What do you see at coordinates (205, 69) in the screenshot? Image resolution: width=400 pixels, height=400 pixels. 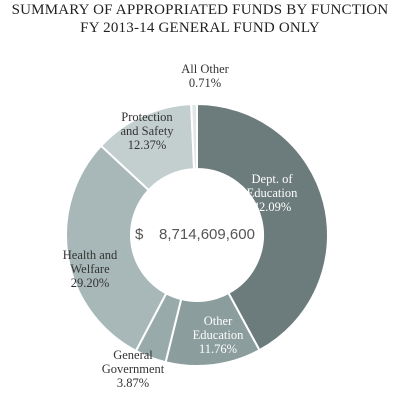 I see `category-label: All Other` at bounding box center [205, 69].